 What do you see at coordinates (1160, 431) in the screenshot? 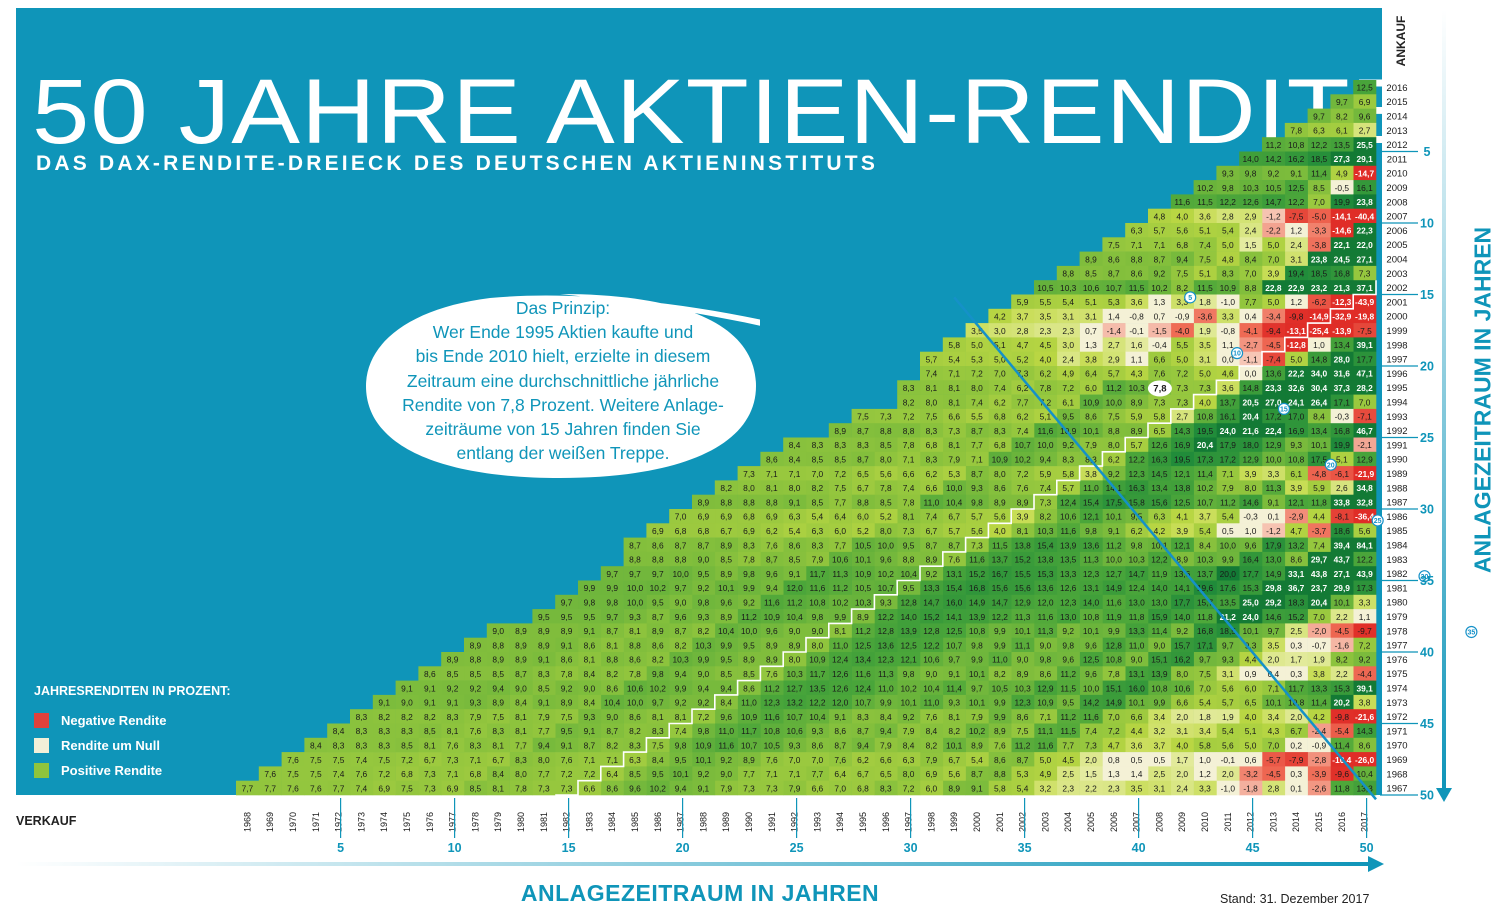
I see `cell-value: 6,5` at bounding box center [1160, 431].